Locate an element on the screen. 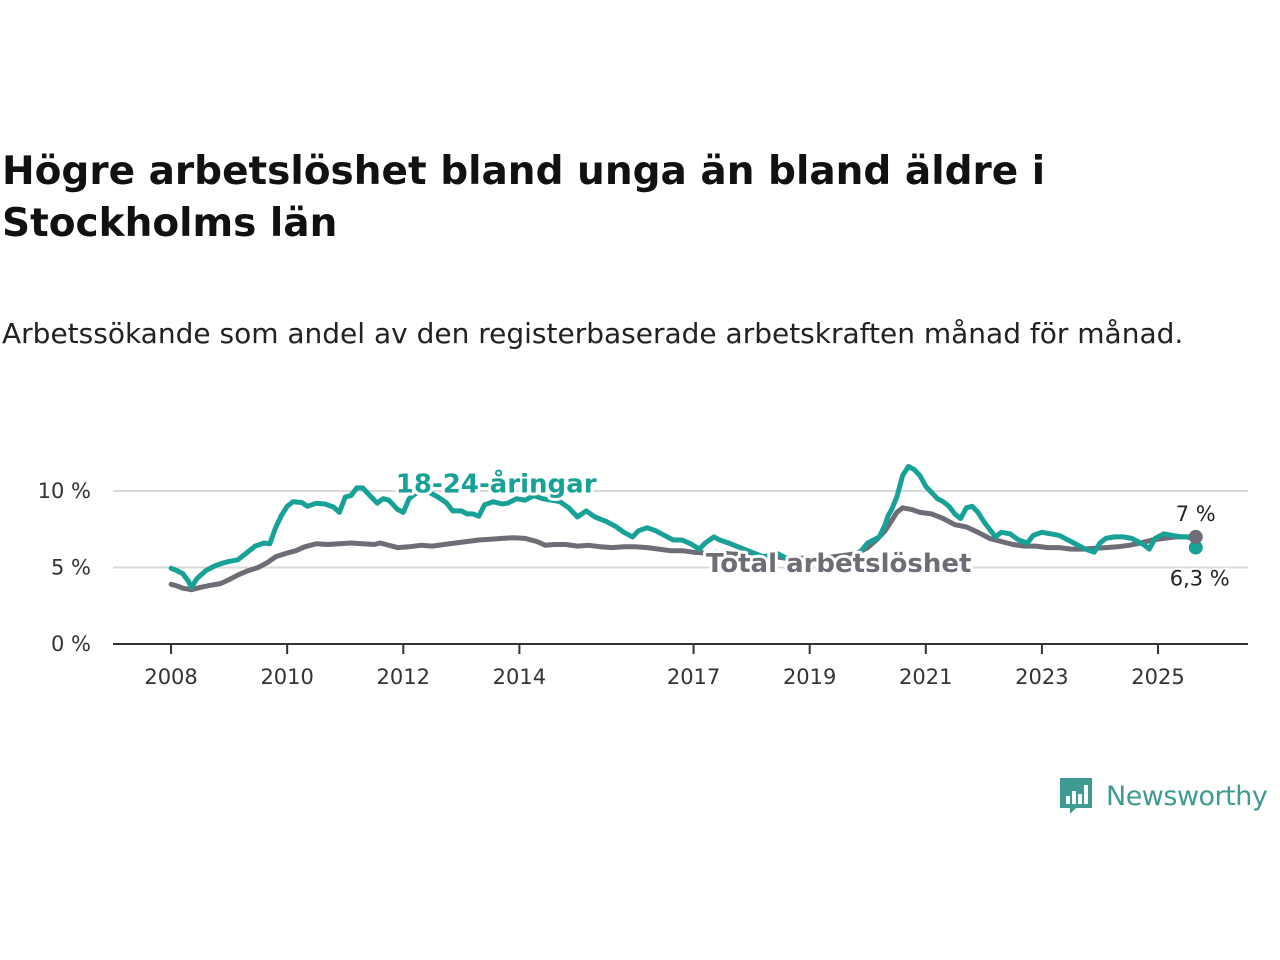 This screenshot has width=1280, height=960. gridlines is located at coordinates (680, 529).